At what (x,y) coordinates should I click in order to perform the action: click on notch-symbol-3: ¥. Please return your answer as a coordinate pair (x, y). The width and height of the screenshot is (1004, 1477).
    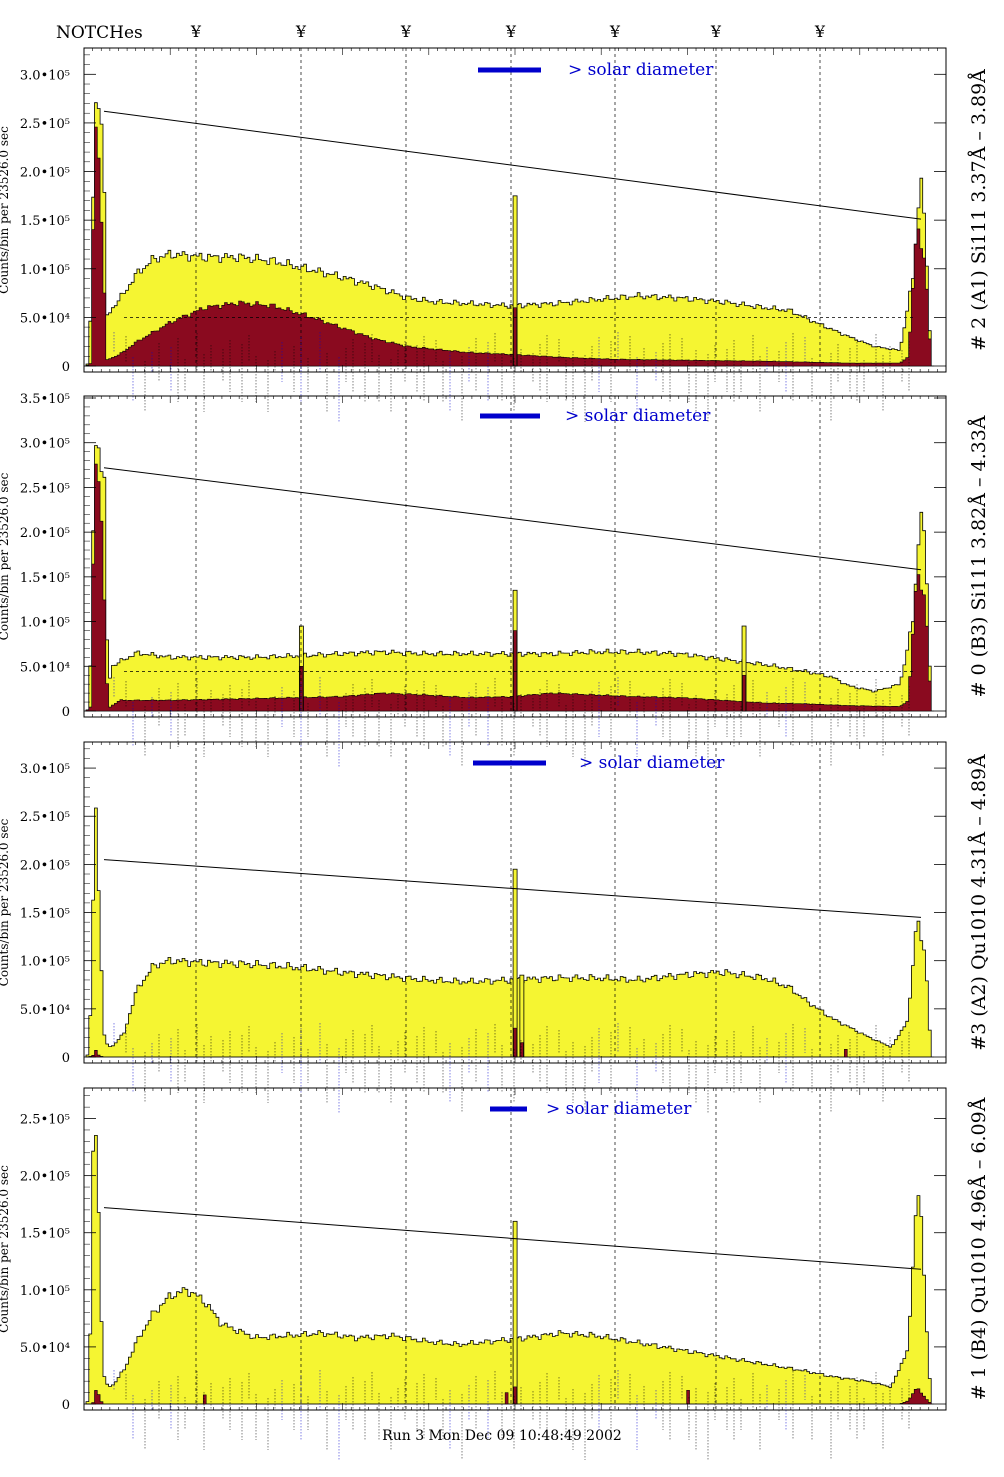
    Looking at the image, I should click on (511, 31).